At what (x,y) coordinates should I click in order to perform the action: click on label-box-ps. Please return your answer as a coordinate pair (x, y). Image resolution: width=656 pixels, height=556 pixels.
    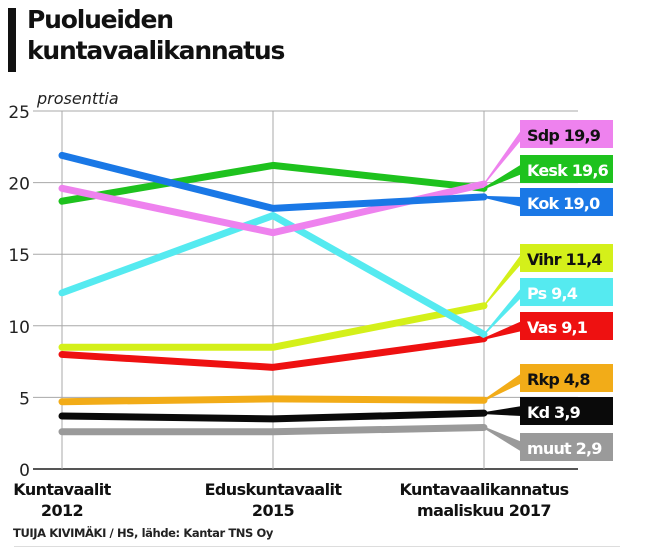
    Looking at the image, I should click on (566, 292).